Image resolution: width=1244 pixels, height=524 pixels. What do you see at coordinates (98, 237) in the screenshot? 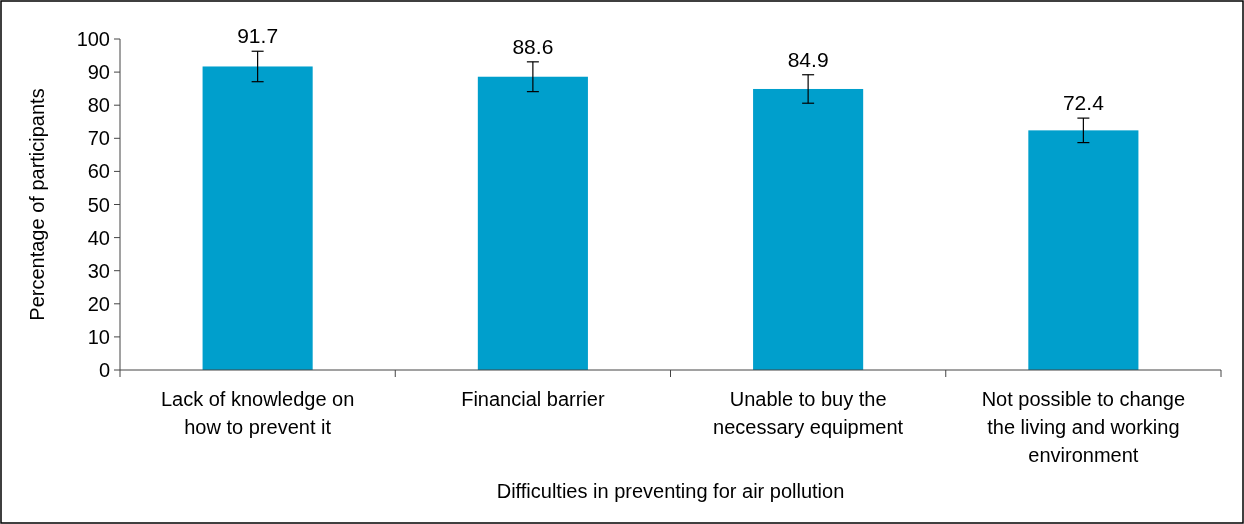
I see `y-tick-label: 40` at bounding box center [98, 237].